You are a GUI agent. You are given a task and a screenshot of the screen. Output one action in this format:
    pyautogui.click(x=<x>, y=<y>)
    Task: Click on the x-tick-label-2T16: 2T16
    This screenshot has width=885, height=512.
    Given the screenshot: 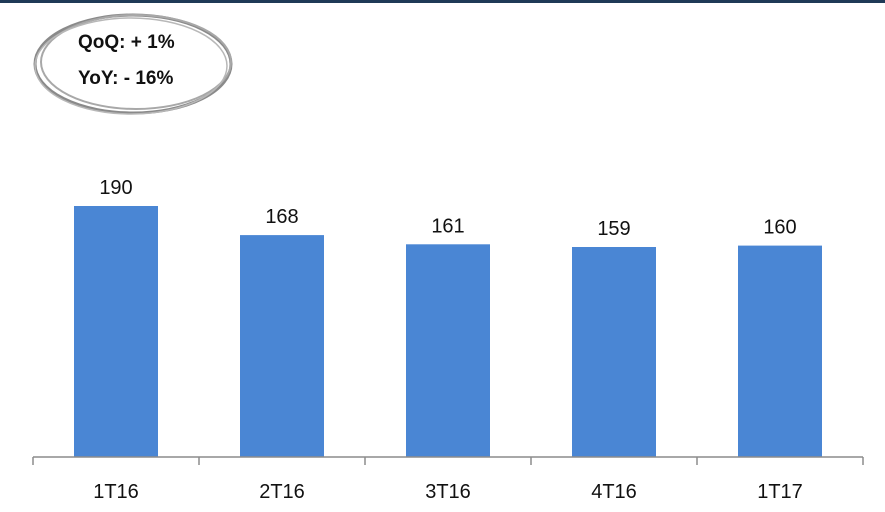 What is the action you would take?
    pyautogui.click(x=282, y=492)
    